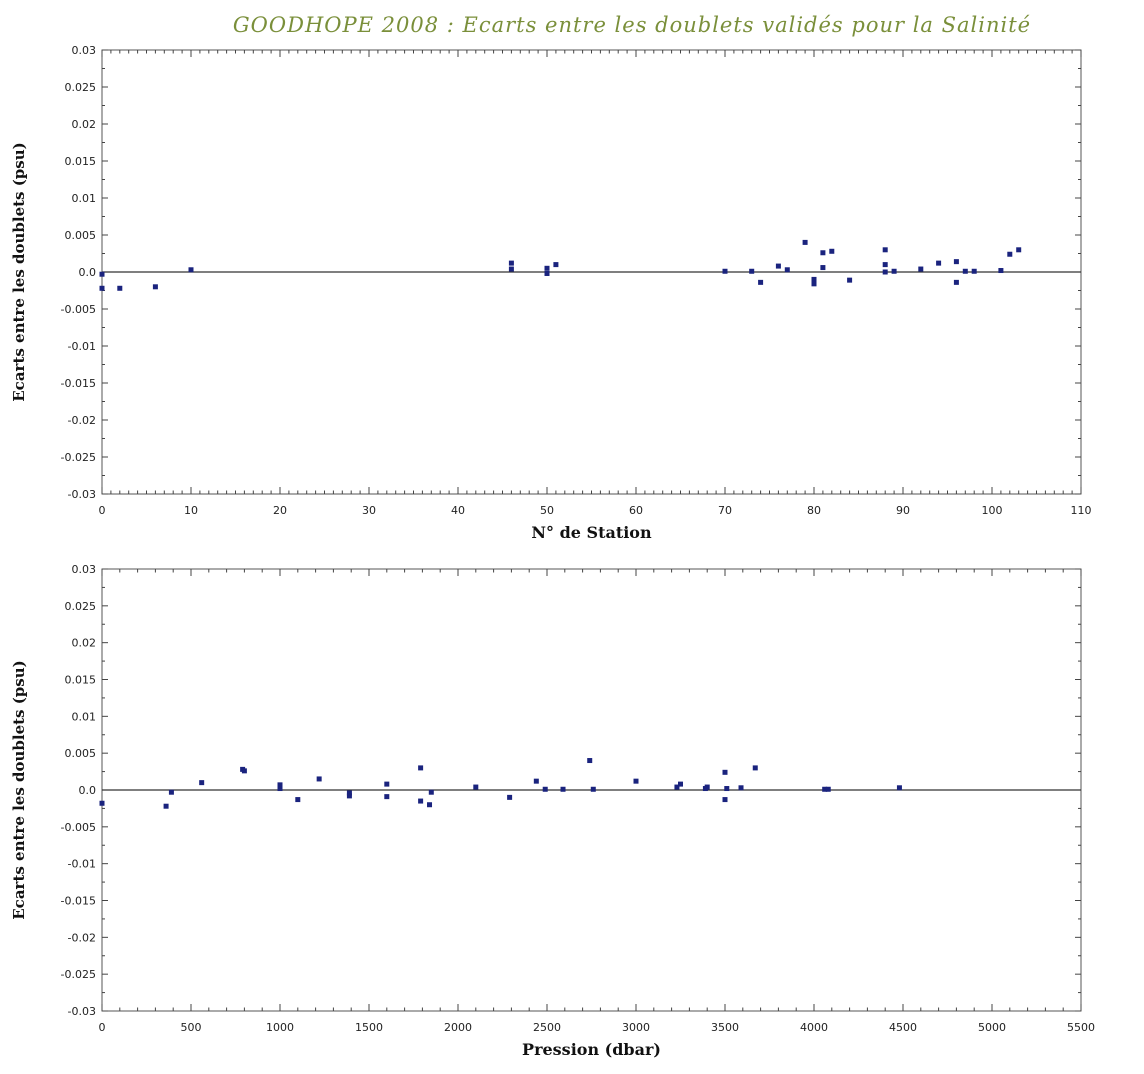 The width and height of the screenshot is (1144, 1074). Describe the element at coordinates (19, 790) in the screenshot. I see `y-axis-label: Ecarts entre les doublets (psu)` at that location.